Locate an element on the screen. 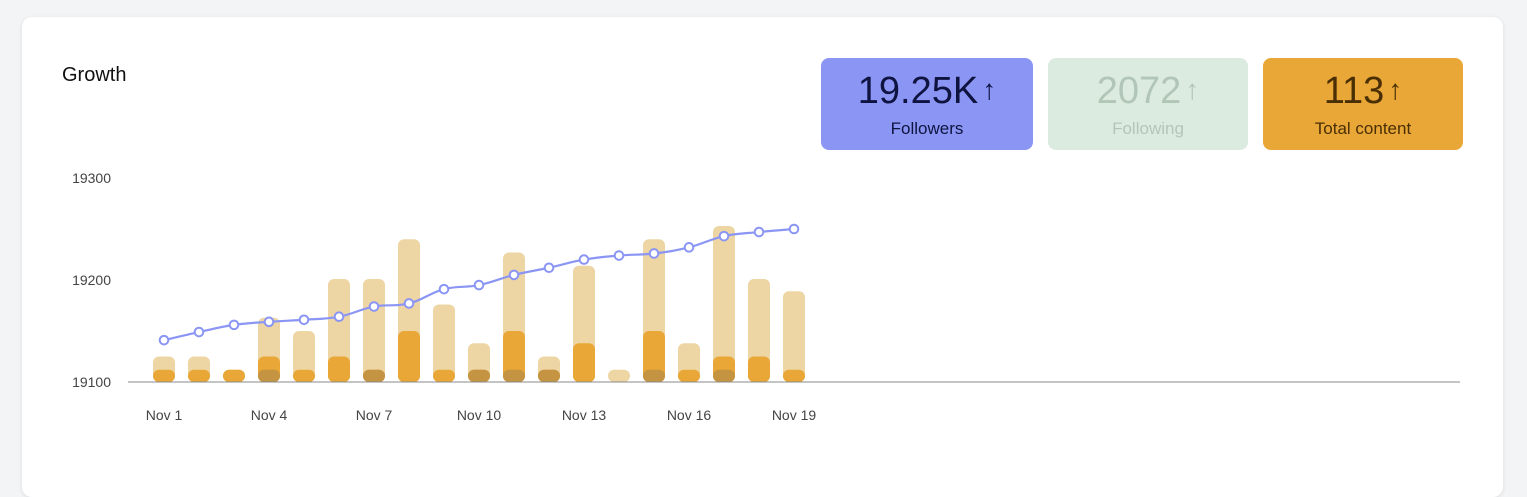  total-content-value: 113 is located at coordinates (1354, 91).